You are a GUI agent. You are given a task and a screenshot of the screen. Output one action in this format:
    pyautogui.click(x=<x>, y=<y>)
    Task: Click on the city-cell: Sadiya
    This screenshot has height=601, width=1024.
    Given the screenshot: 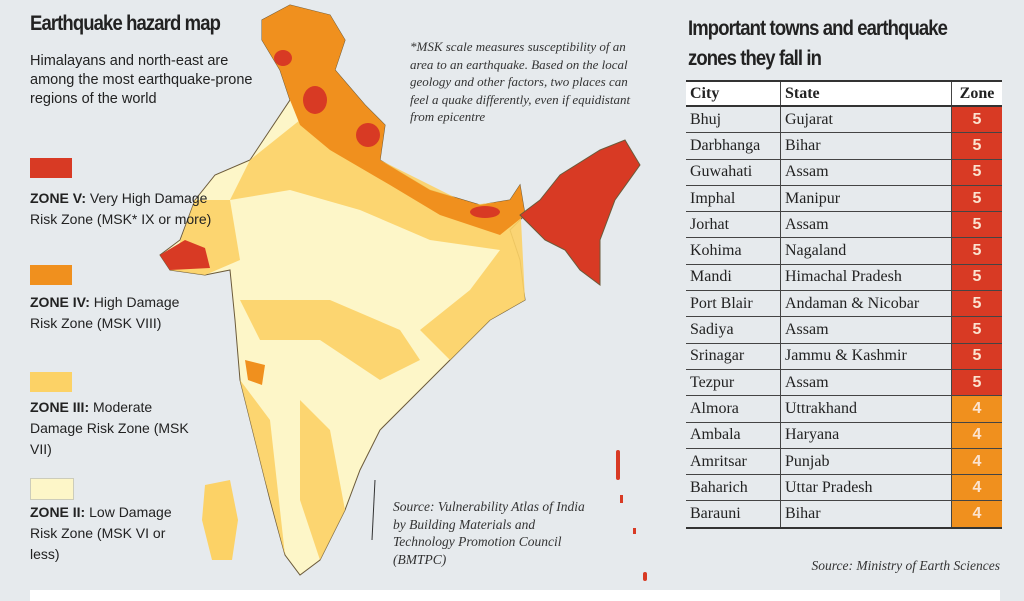 What is the action you would take?
    pyautogui.click(x=733, y=330)
    